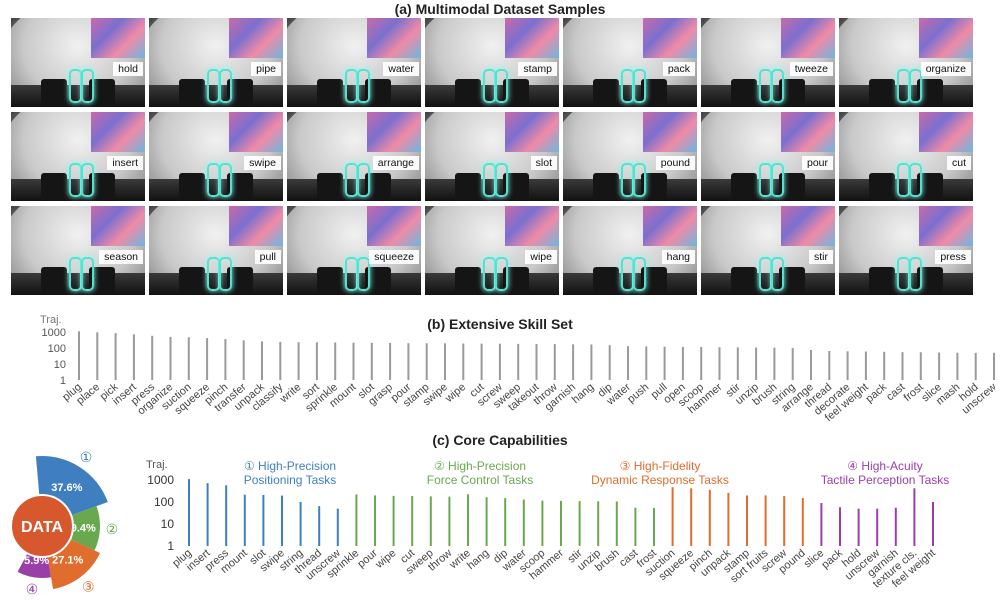 This screenshot has width=1000, height=600. What do you see at coordinates (51, 320) in the screenshot?
I see `y-axis-label: Traj.` at bounding box center [51, 320].